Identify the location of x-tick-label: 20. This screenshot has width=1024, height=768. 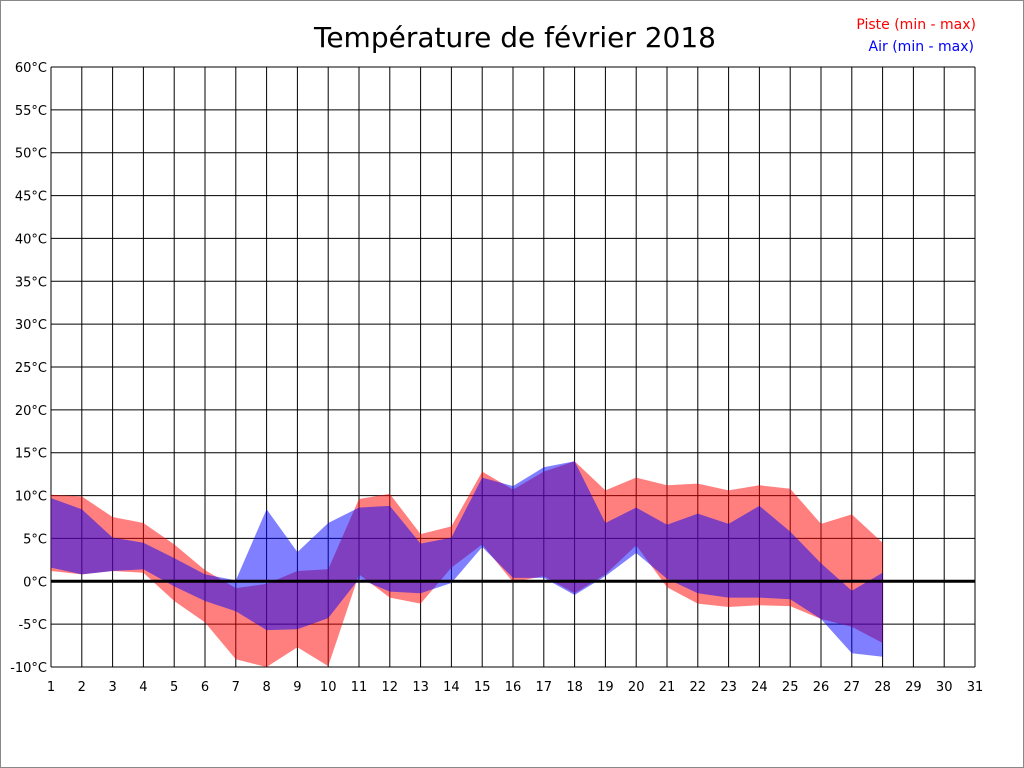
(636, 687).